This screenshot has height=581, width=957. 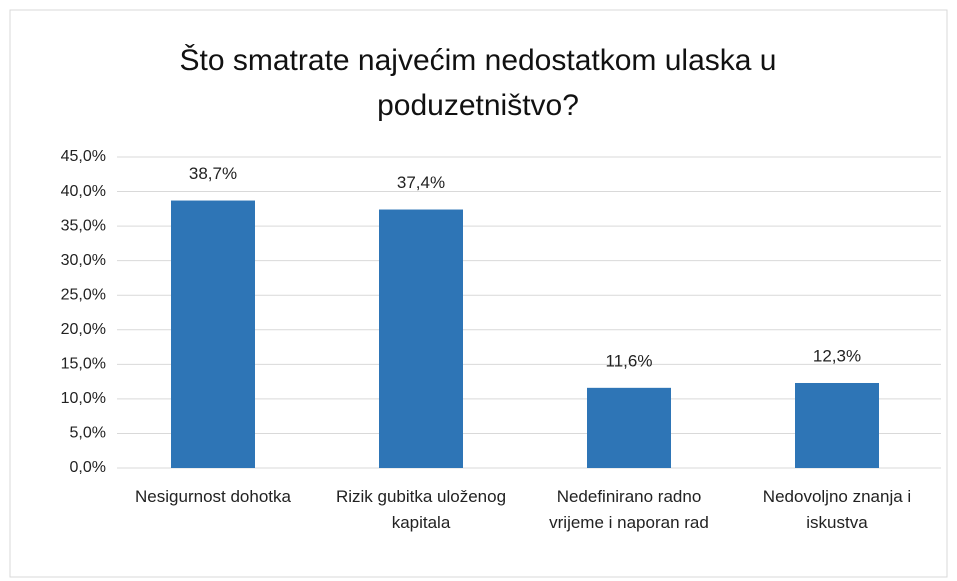 What do you see at coordinates (629, 360) in the screenshot?
I see `value-label: 11,6%` at bounding box center [629, 360].